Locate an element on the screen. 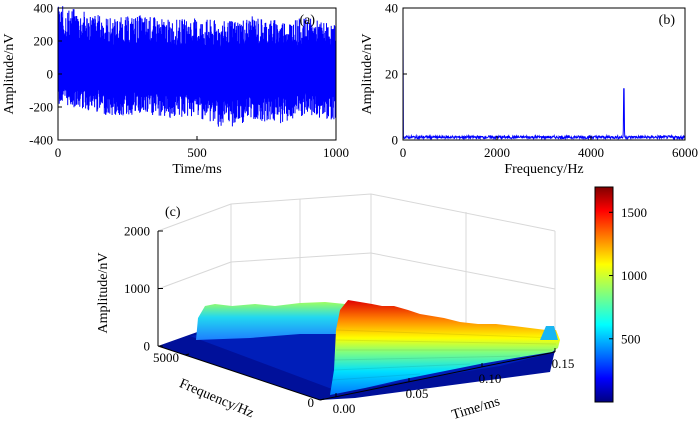 The height and width of the screenshot is (424, 700). panel-c-xtick-label: 0.05 is located at coordinates (417, 393).